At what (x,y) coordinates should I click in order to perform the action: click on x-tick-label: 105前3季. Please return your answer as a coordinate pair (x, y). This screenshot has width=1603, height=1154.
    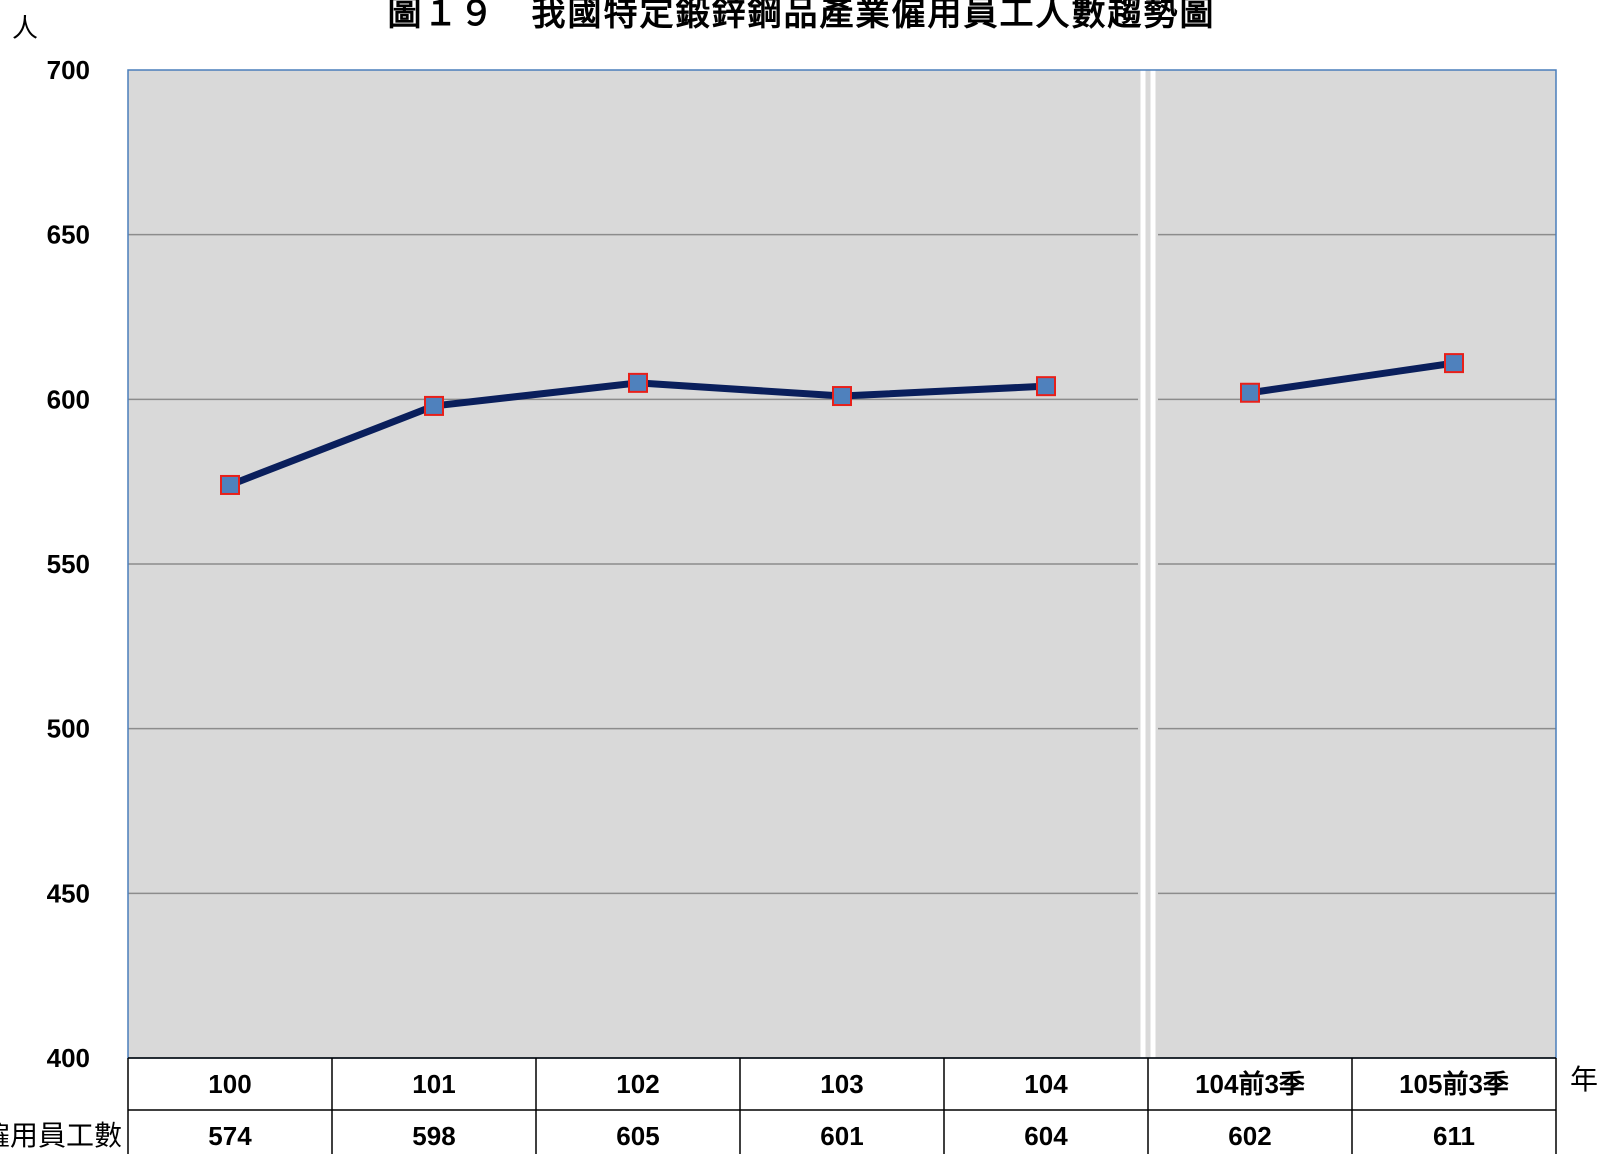
    Looking at the image, I should click on (1454, 1084).